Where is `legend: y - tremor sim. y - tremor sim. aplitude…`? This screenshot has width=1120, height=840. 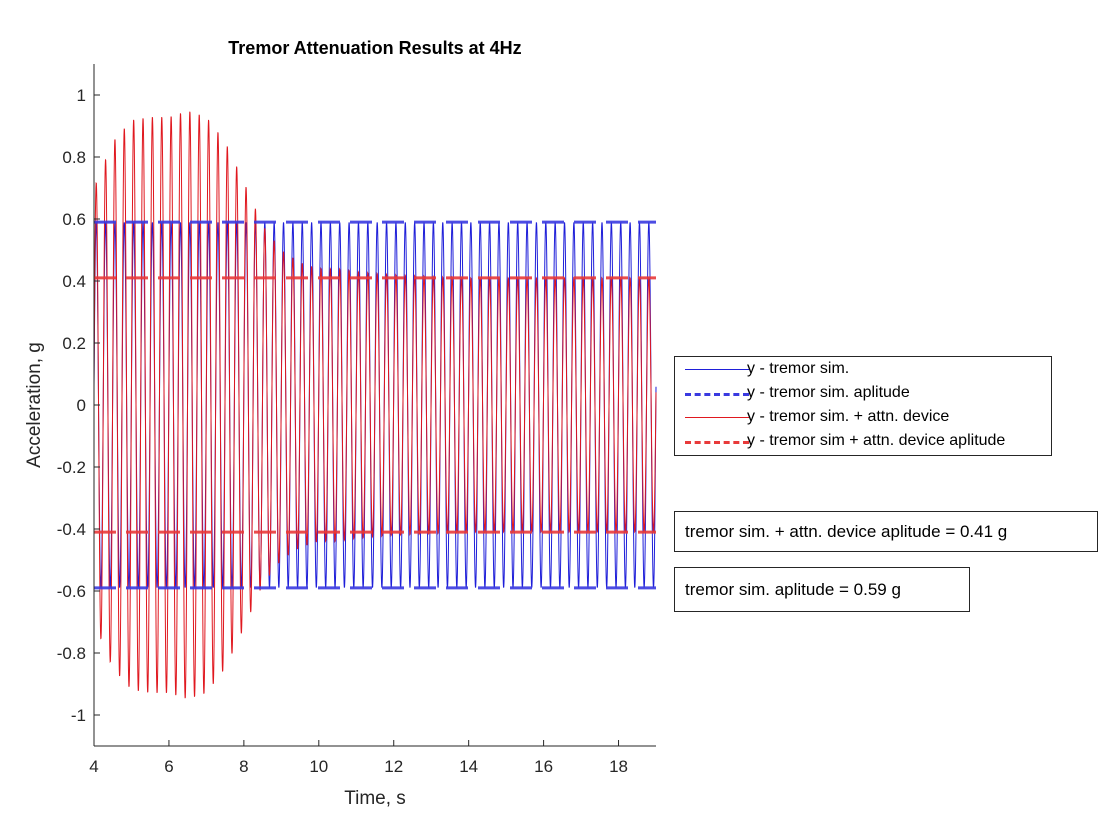
legend: y - tremor sim. y - tremor sim. aplitude… is located at coordinates (863, 406).